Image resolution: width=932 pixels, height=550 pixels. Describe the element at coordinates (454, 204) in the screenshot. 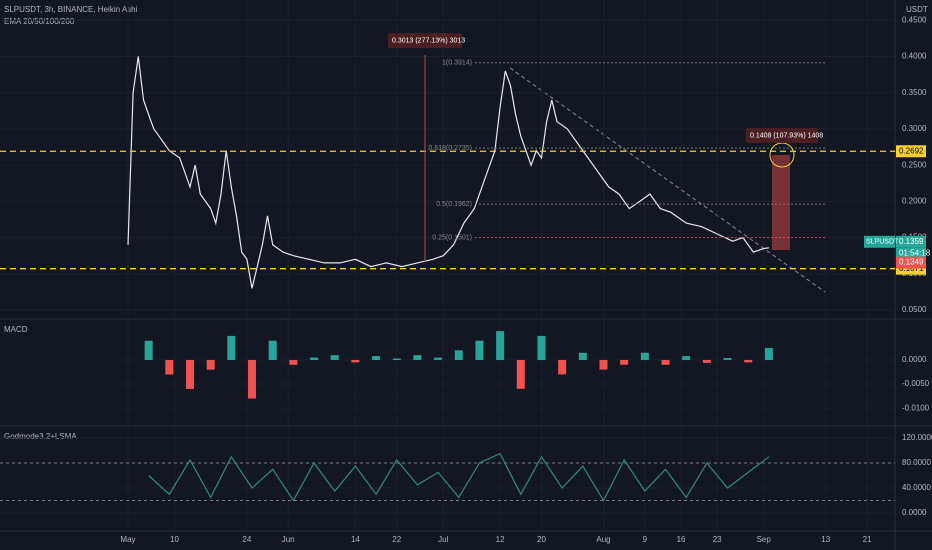

I see `fib-label: 0.5(0.1962)` at that location.